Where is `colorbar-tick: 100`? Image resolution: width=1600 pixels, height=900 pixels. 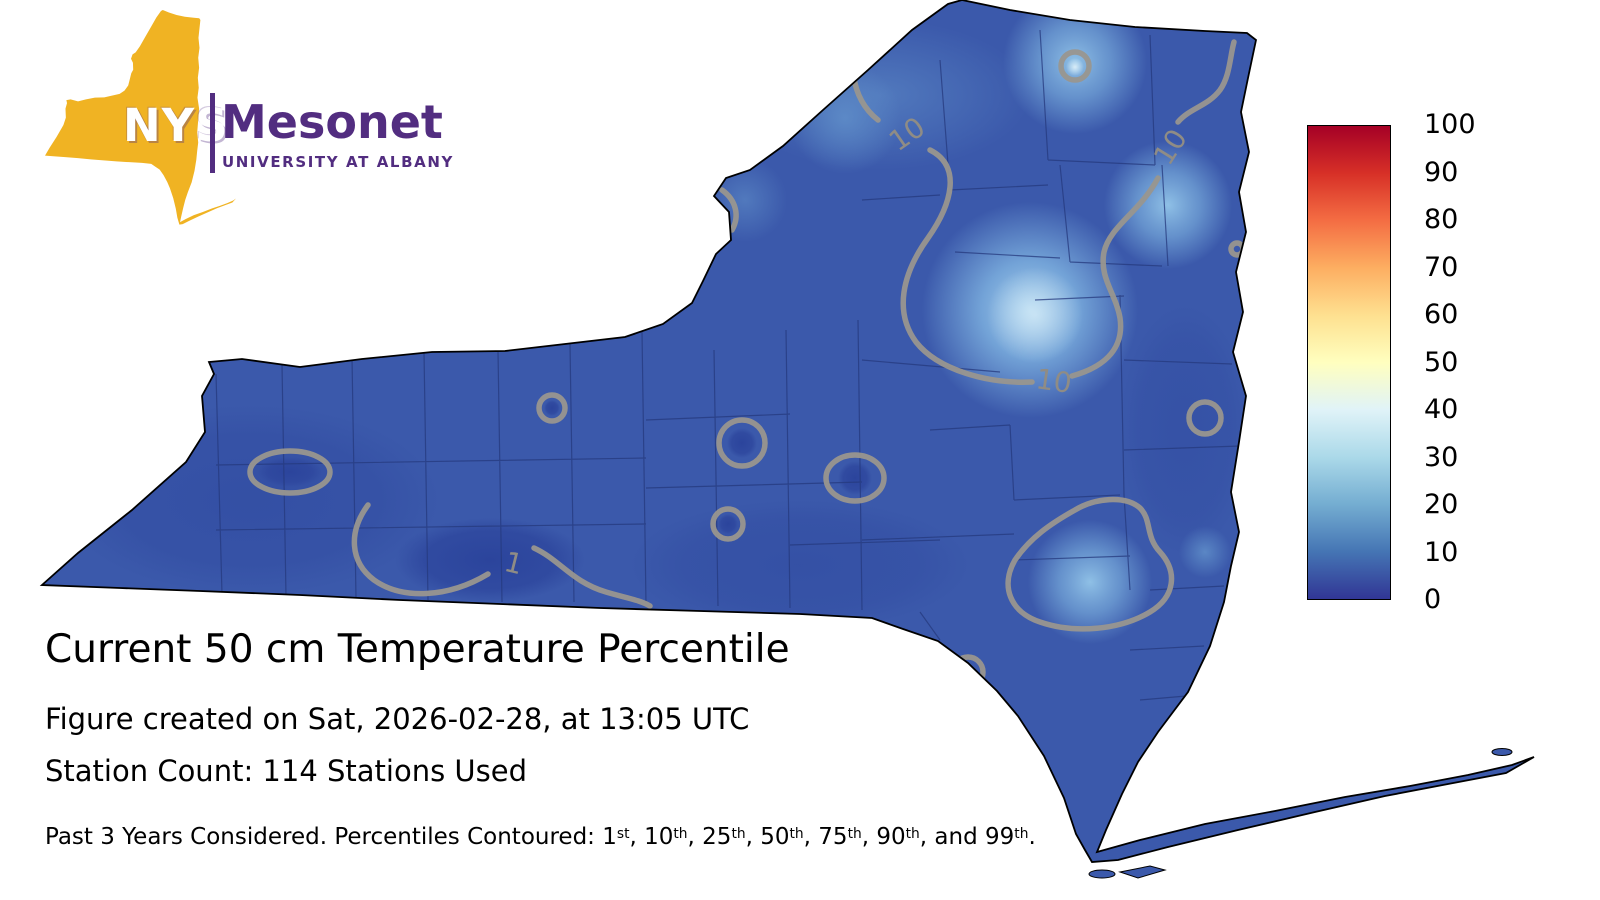 colorbar-tick: 100 is located at coordinates (1450, 124).